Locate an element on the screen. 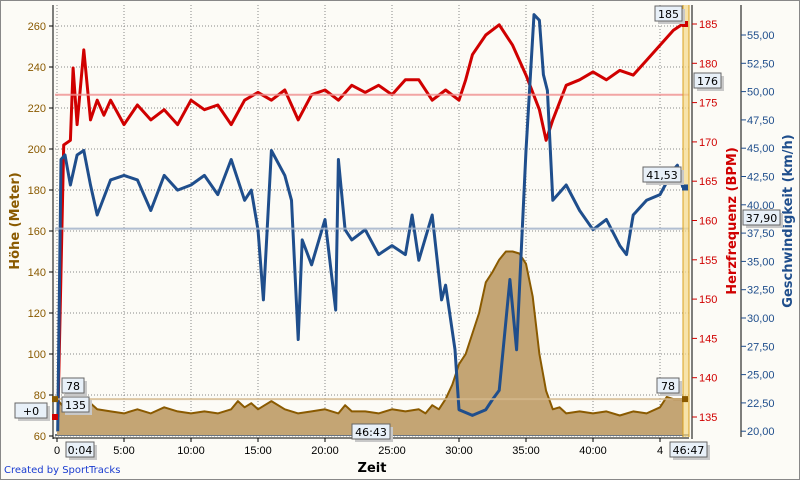 The width and height of the screenshot is (800, 480). hr-end-label: 185 is located at coordinates (668, 14).